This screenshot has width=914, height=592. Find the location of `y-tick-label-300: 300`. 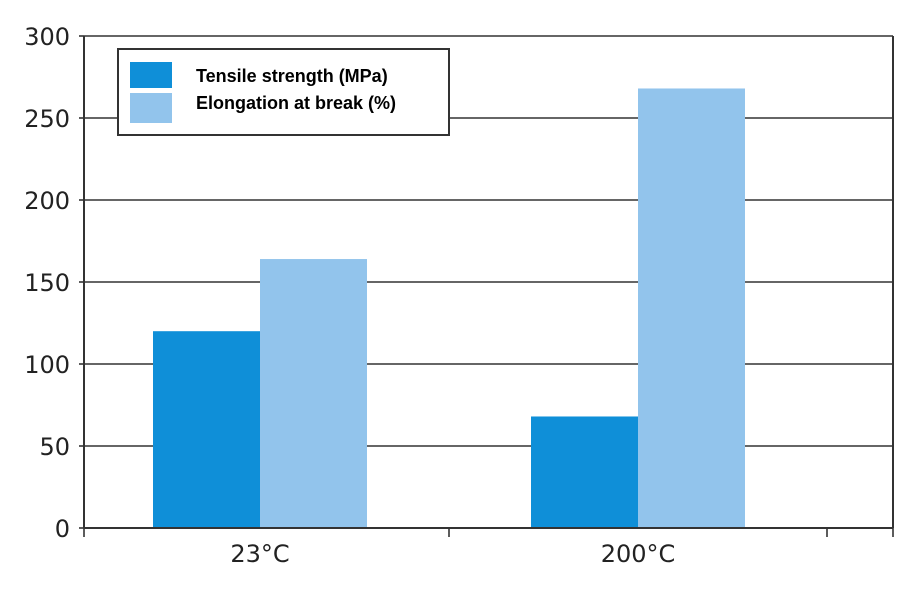

y-tick-label-300: 300 is located at coordinates (47, 37).